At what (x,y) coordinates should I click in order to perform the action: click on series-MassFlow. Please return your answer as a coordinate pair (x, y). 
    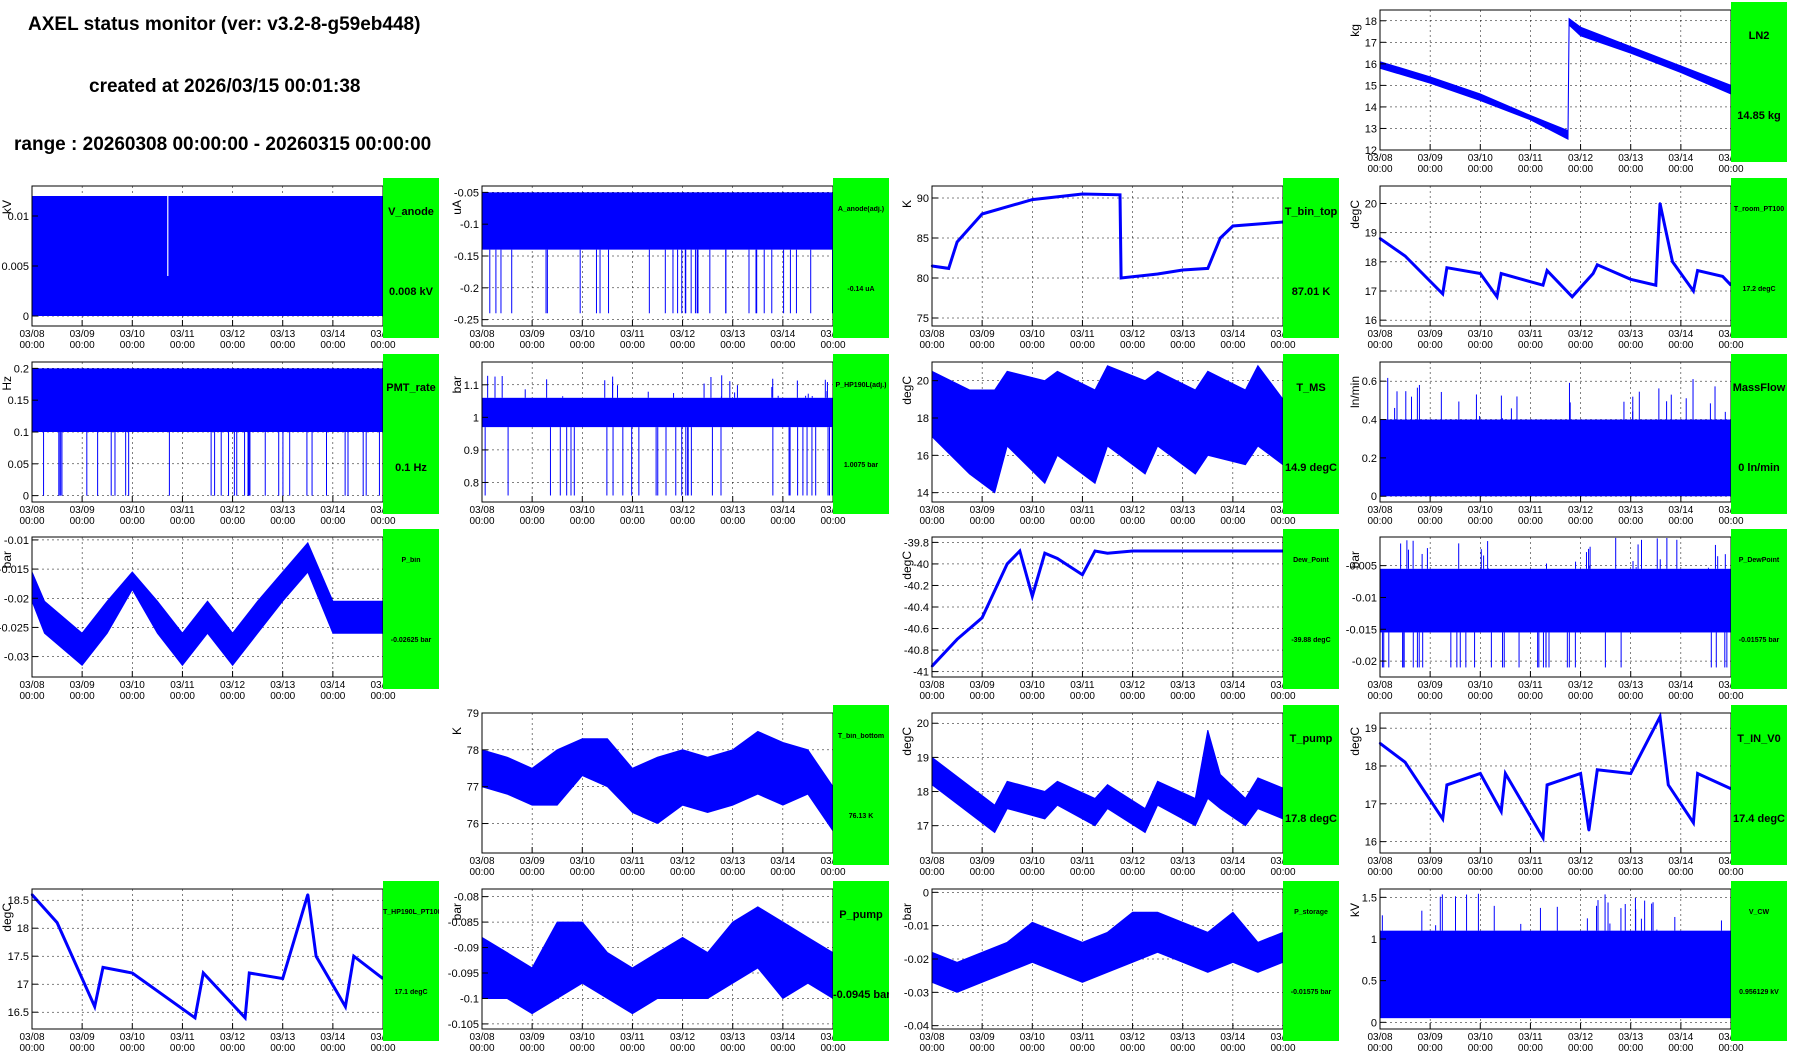
    Looking at the image, I should click on (1555, 437).